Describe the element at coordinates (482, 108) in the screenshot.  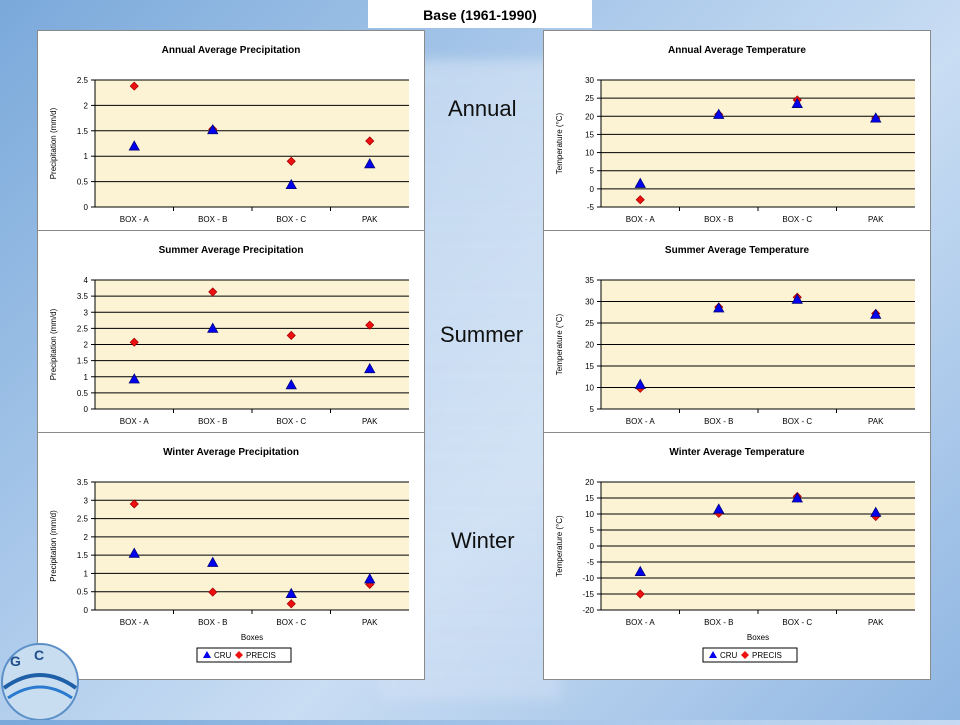
I see `row-label-annual: Annual` at that location.